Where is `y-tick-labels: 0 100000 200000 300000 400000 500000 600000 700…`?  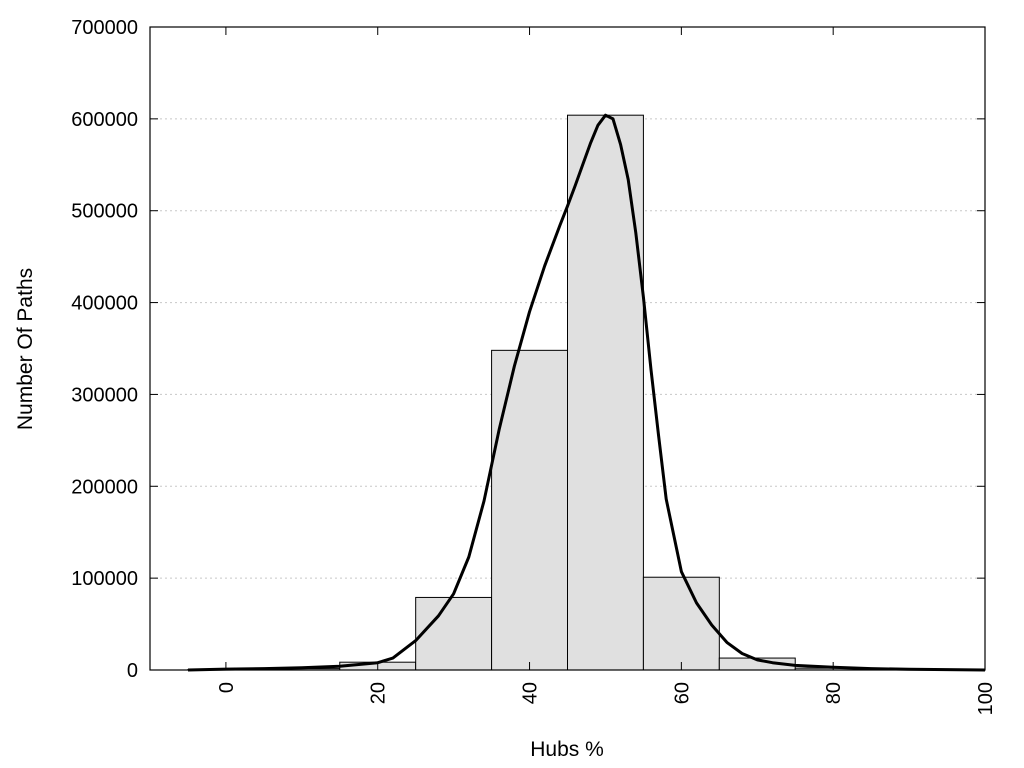
y-tick-labels: 0 100000 200000 300000 400000 500000 600000 700… is located at coordinates (104, 349).